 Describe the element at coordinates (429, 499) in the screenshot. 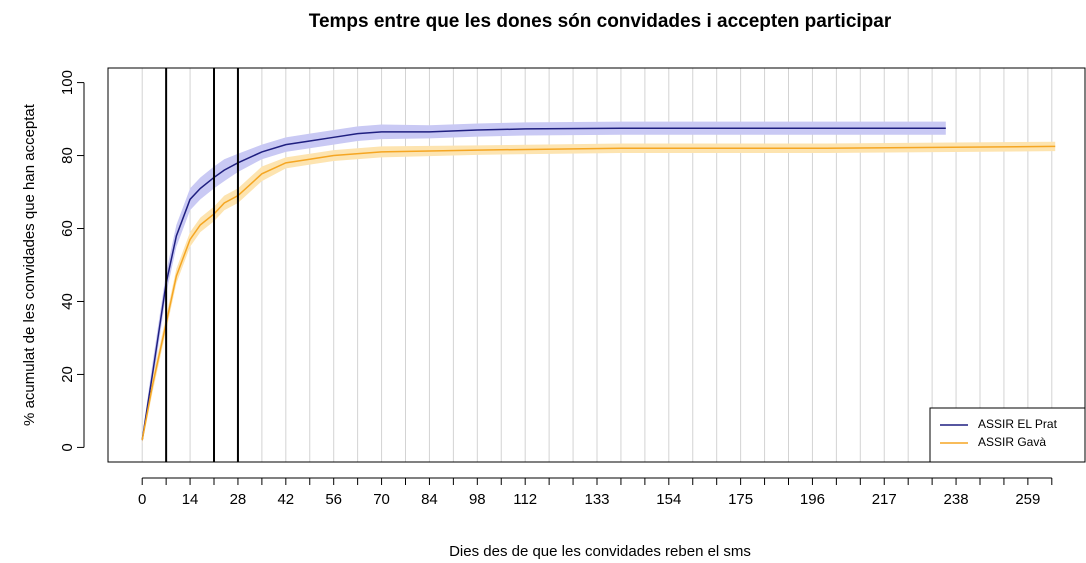

I see `x-tick-label: 84` at that location.